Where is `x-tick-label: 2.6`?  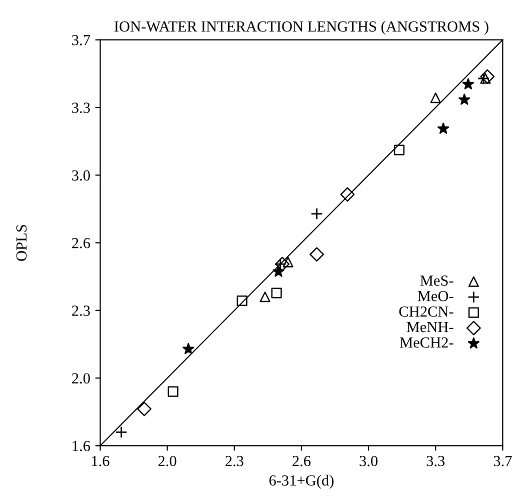 x-tick-label: 2.6 is located at coordinates (301, 461).